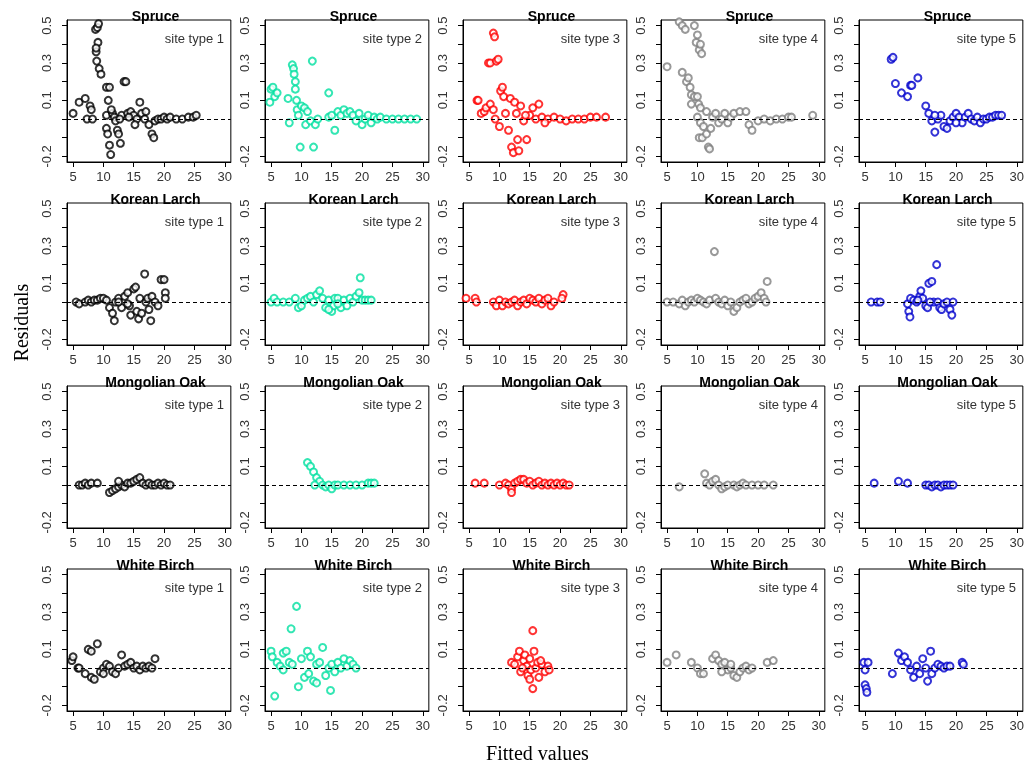 This screenshot has width=1035, height=774. Describe the element at coordinates (986, 404) in the screenshot. I see `text: site type 5` at that location.